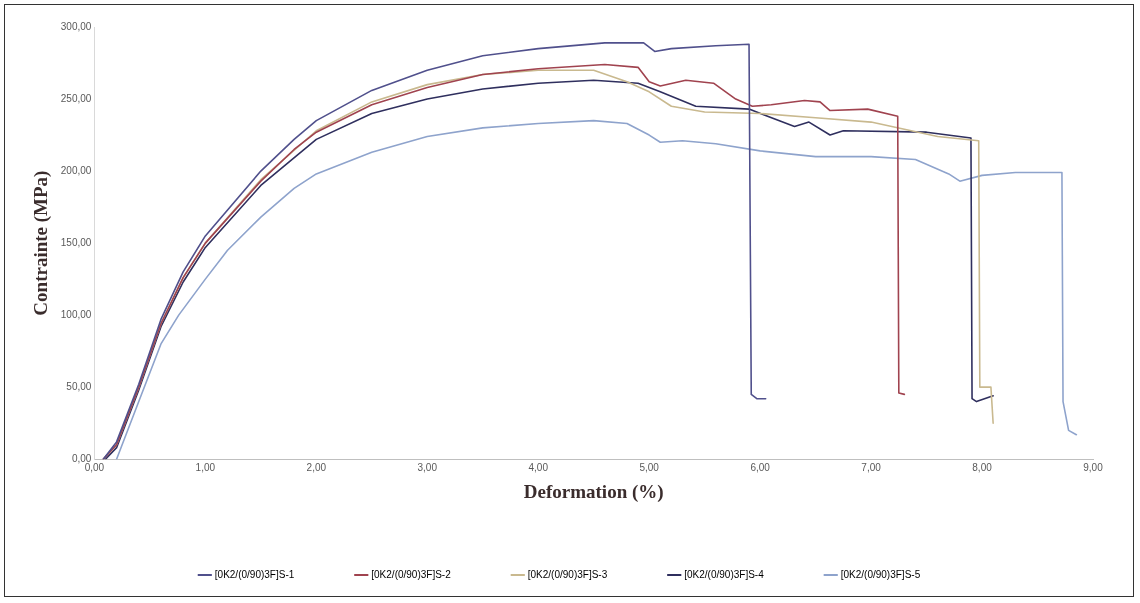  What do you see at coordinates (76, 242) in the screenshot?
I see `y-tick-label: 150,00` at bounding box center [76, 242].